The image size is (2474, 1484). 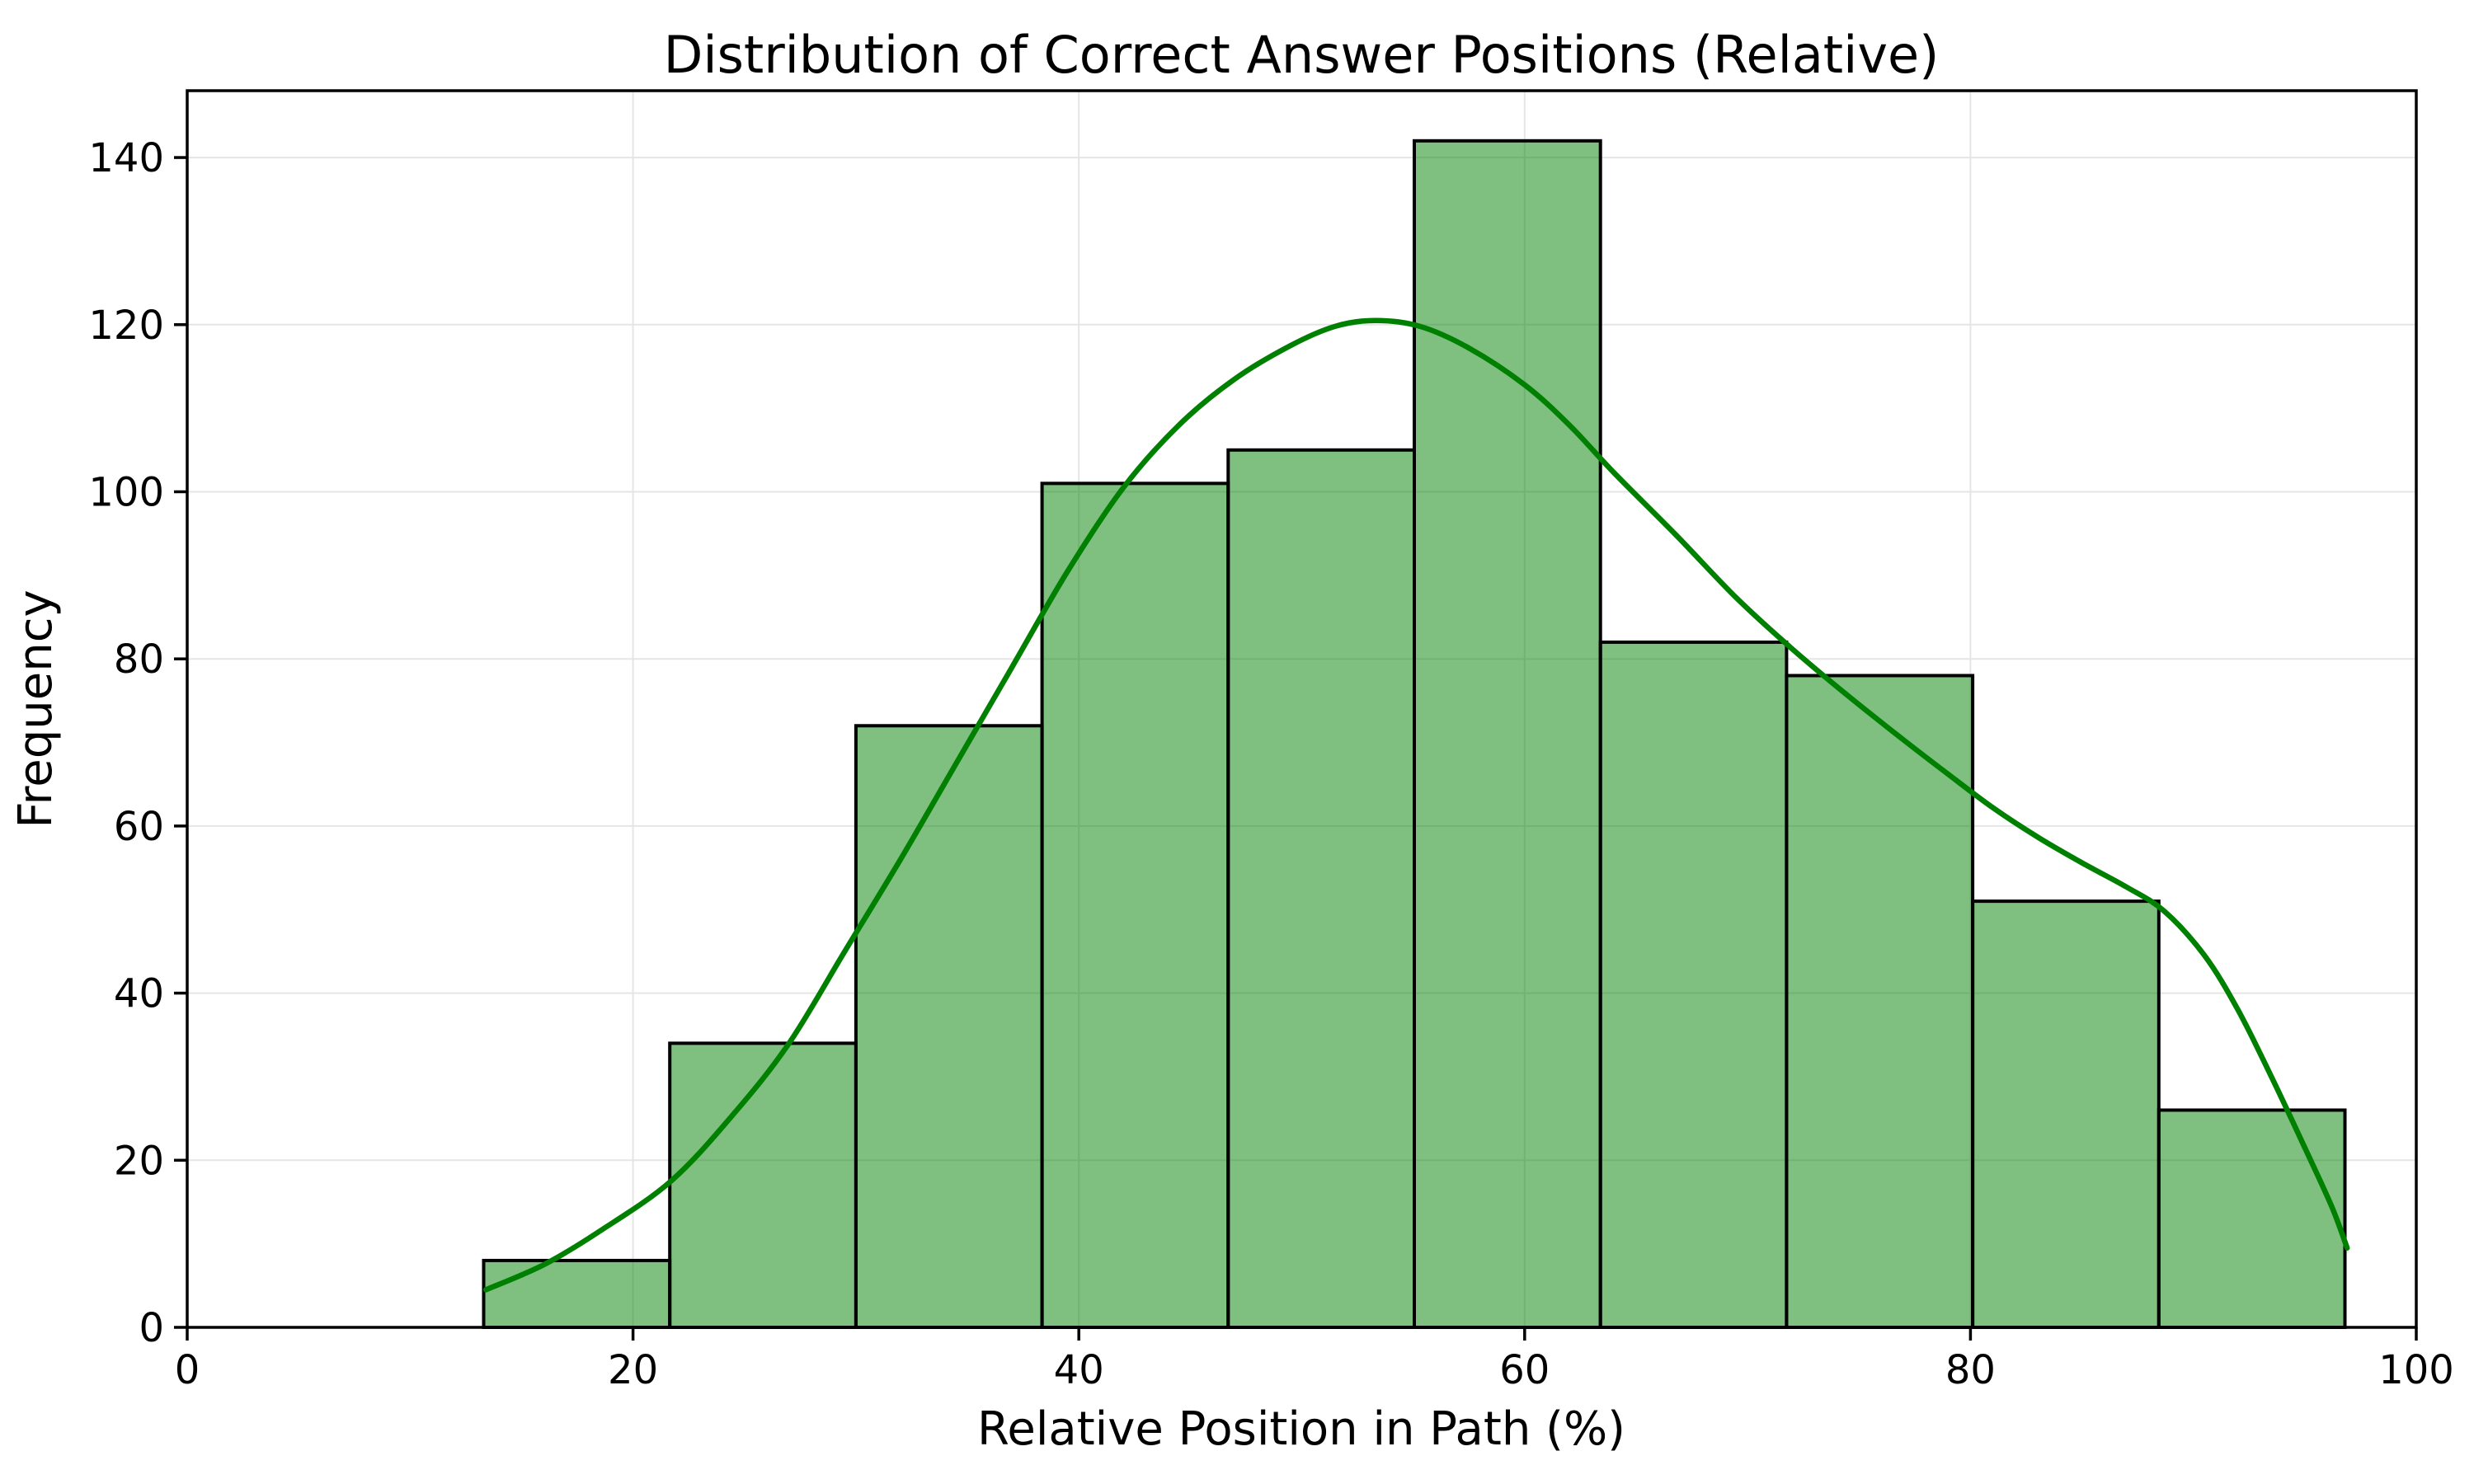 I want to click on y-tick-label: 20, so click(x=139, y=1161).